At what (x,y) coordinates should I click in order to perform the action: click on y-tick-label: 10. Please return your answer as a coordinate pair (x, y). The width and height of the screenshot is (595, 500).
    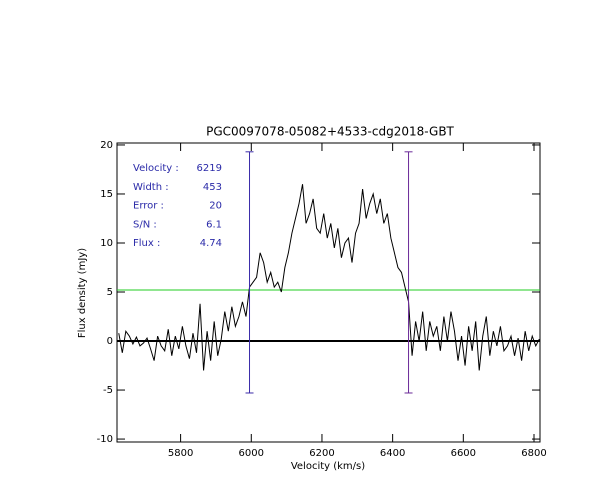
    Looking at the image, I should click on (106, 243).